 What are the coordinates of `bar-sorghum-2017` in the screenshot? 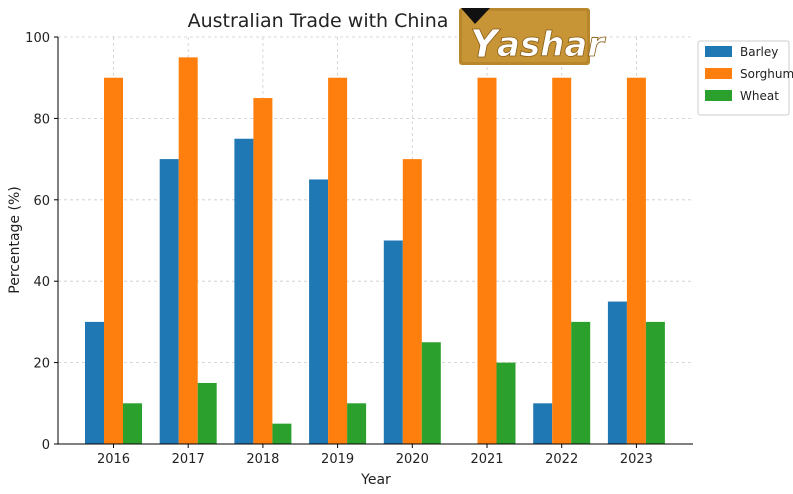 It's located at (188, 250).